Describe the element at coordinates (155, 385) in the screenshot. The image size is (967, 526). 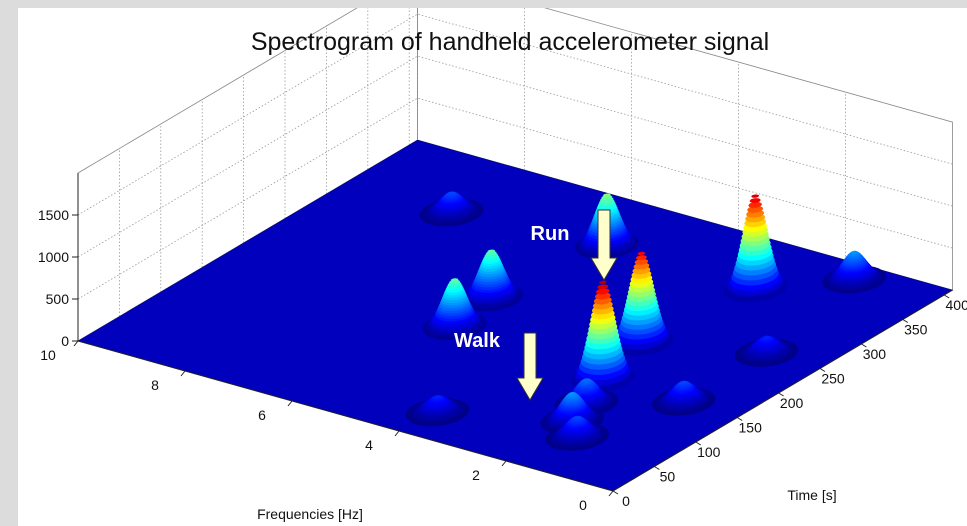
I see `x-tick-label: 8` at that location.